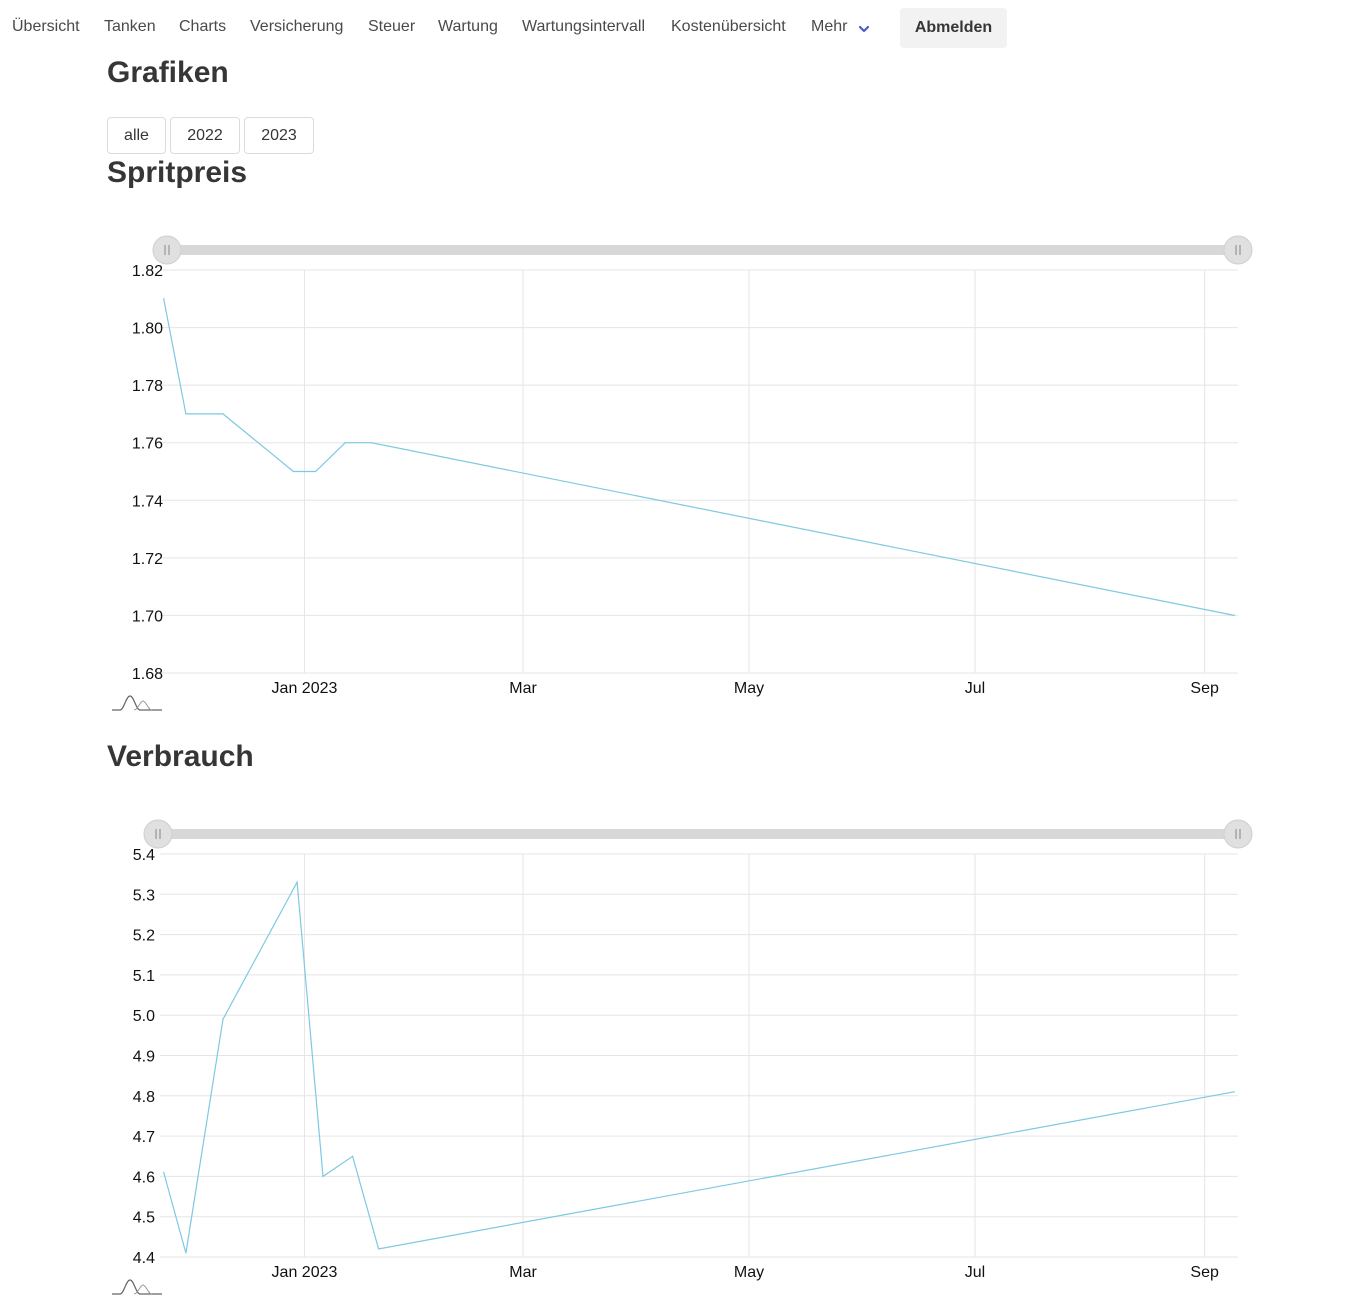 The image size is (1366, 1300). Describe the element at coordinates (392, 26) in the screenshot. I see `nav-item-steuer: Steuer` at that location.